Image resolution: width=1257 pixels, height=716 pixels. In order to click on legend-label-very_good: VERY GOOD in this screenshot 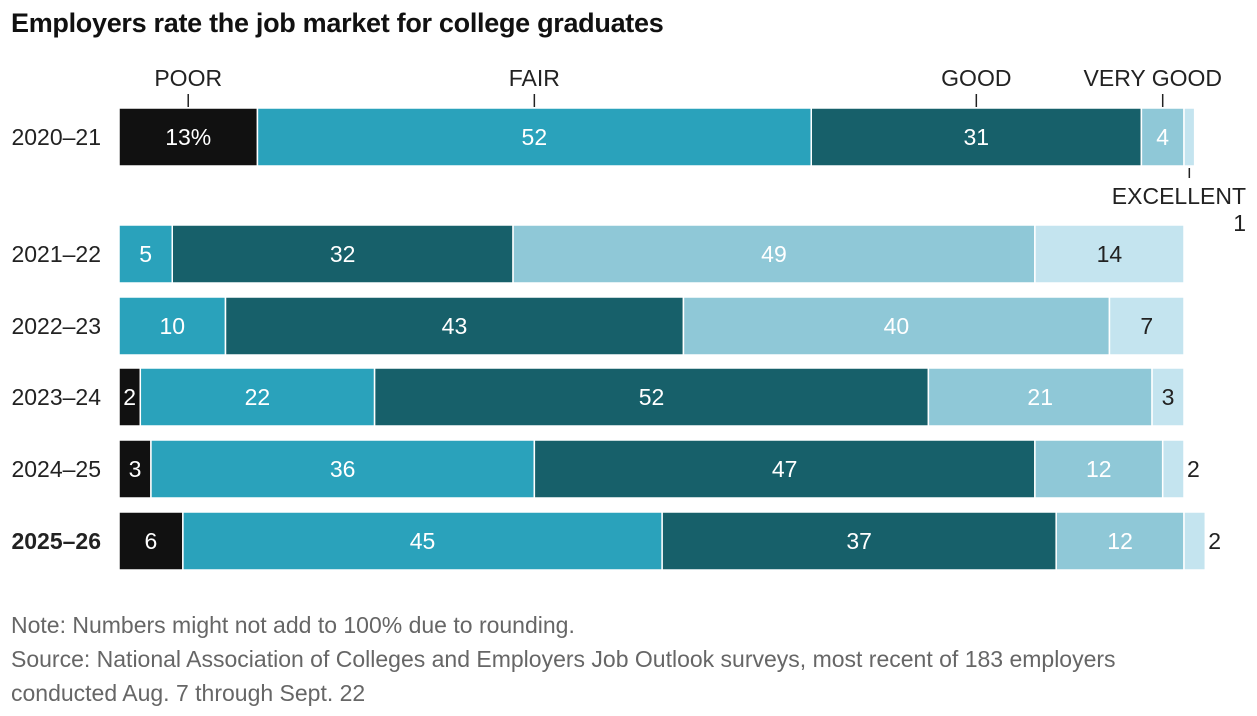, I will do `click(1153, 78)`.